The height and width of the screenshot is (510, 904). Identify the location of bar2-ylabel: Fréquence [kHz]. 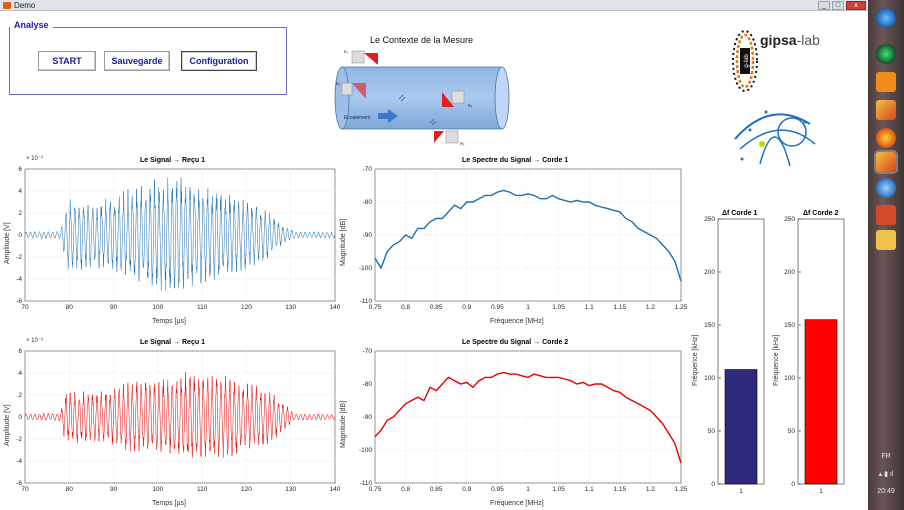
(776, 360).